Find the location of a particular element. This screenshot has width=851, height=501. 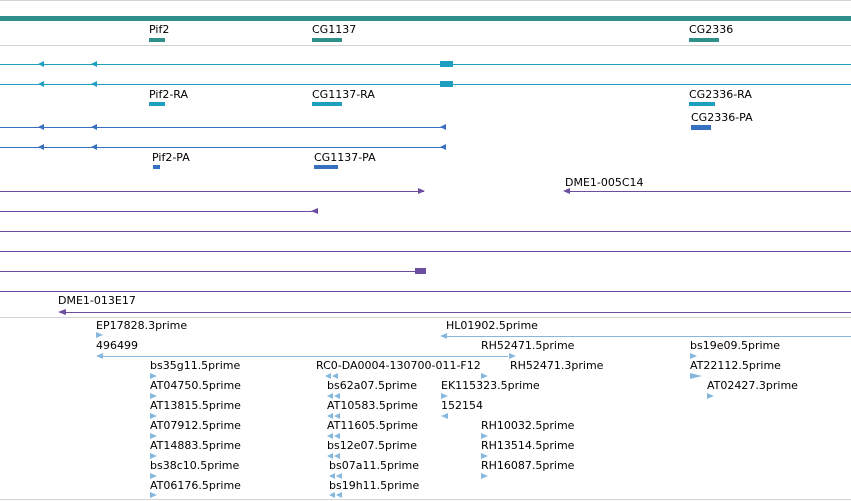

est-label: AT14883.5prime is located at coordinates (195, 445).